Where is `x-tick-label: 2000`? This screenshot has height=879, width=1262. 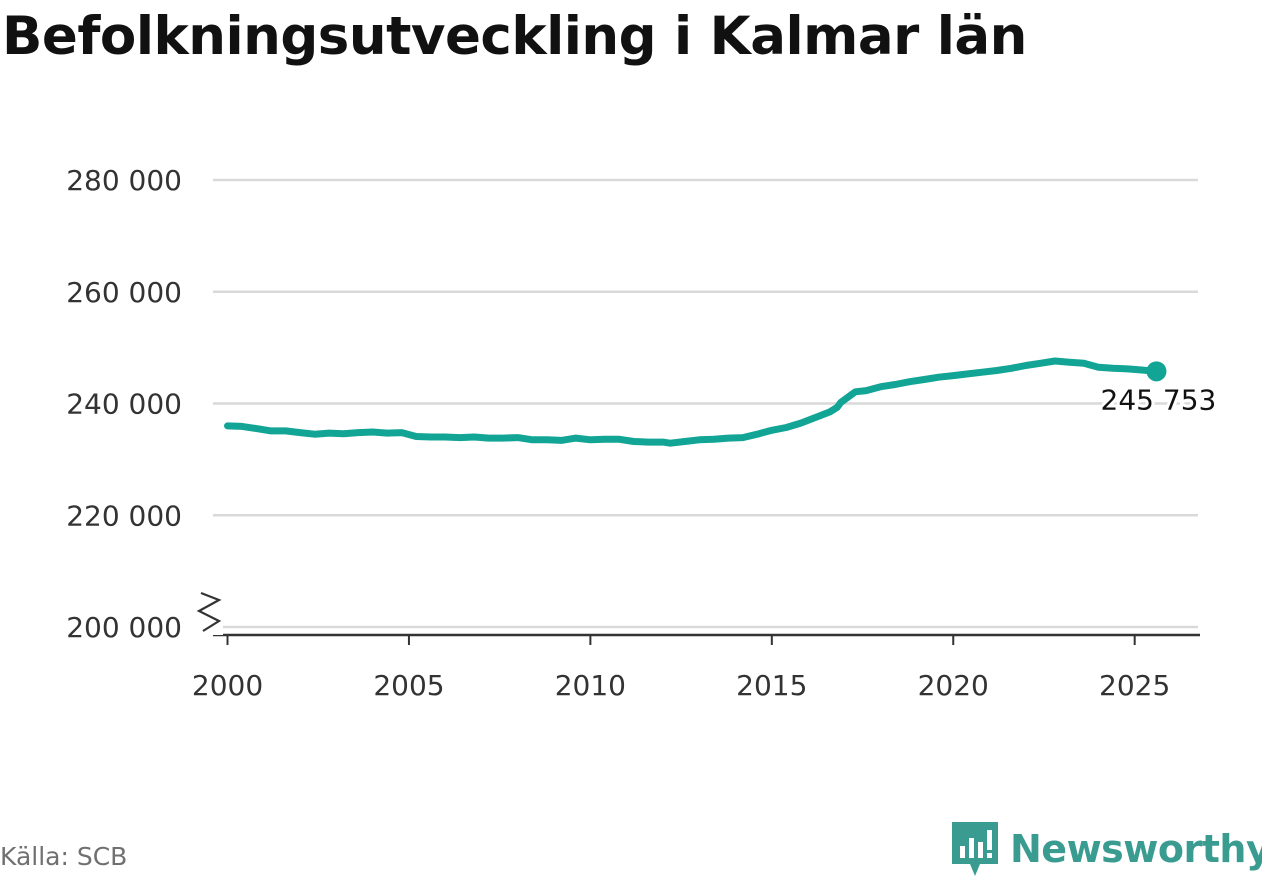
x-tick-label: 2000 is located at coordinates (227, 685).